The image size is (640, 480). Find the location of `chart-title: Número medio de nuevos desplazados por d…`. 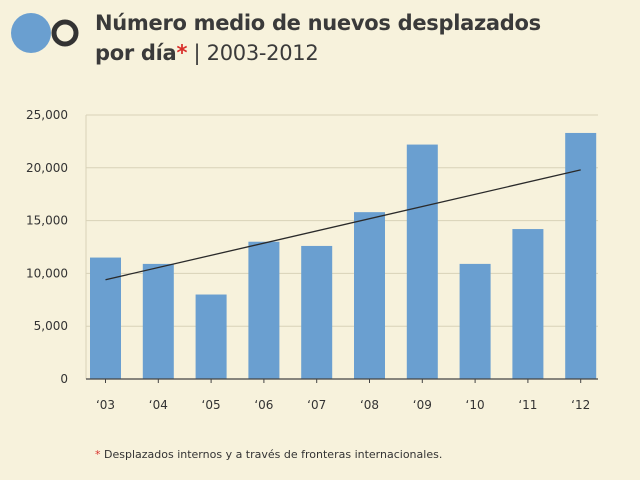

chart-title: Número medio de nuevos desplazados por d… is located at coordinates (318, 38).